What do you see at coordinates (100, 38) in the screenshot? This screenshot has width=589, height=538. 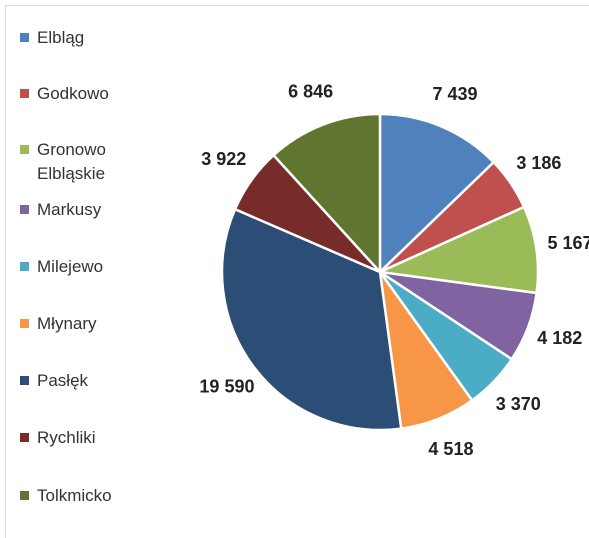 I see `legend-item: Elbląg` at bounding box center [100, 38].